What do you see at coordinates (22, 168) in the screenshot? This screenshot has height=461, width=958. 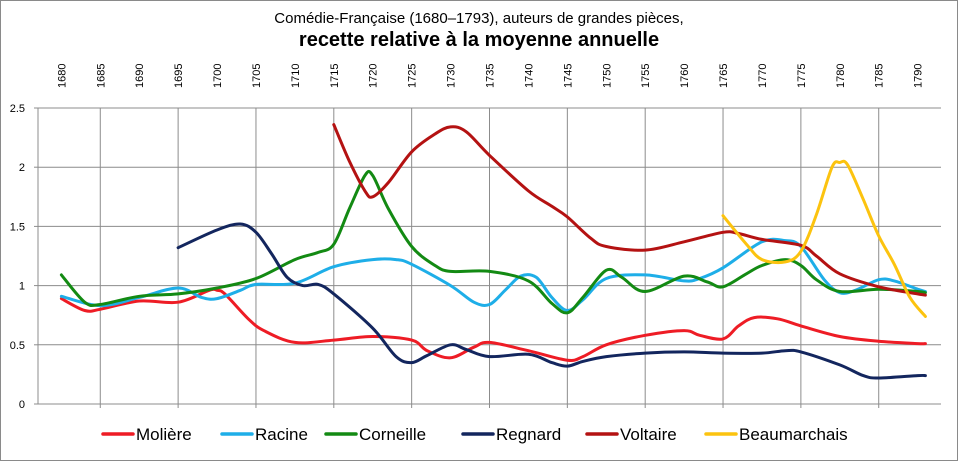 I see `y-tick-label: 2` at bounding box center [22, 168].